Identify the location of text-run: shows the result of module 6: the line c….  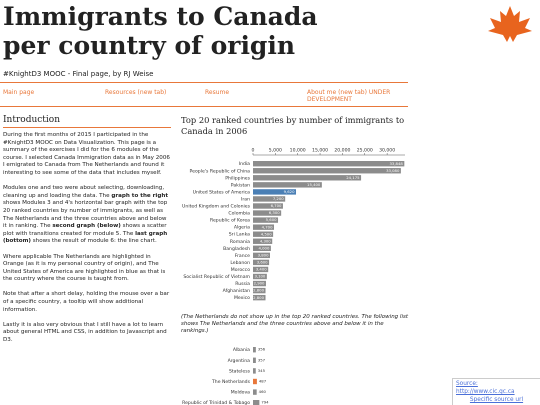
(93, 241).